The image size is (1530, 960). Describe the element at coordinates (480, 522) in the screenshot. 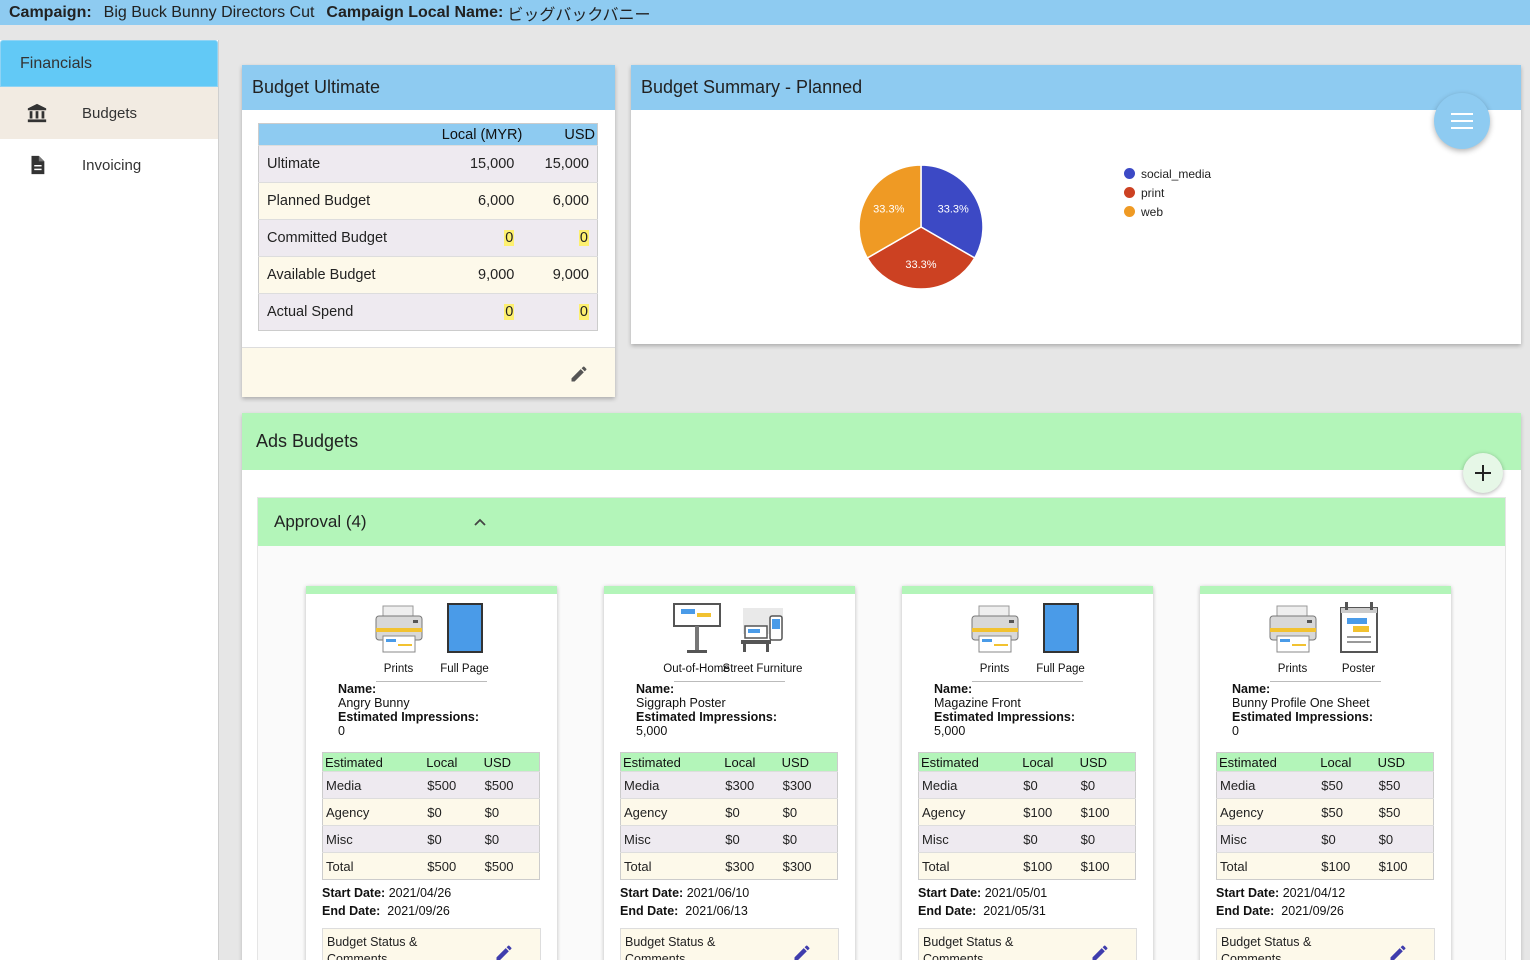

I see `chevron-up-icon` at that location.